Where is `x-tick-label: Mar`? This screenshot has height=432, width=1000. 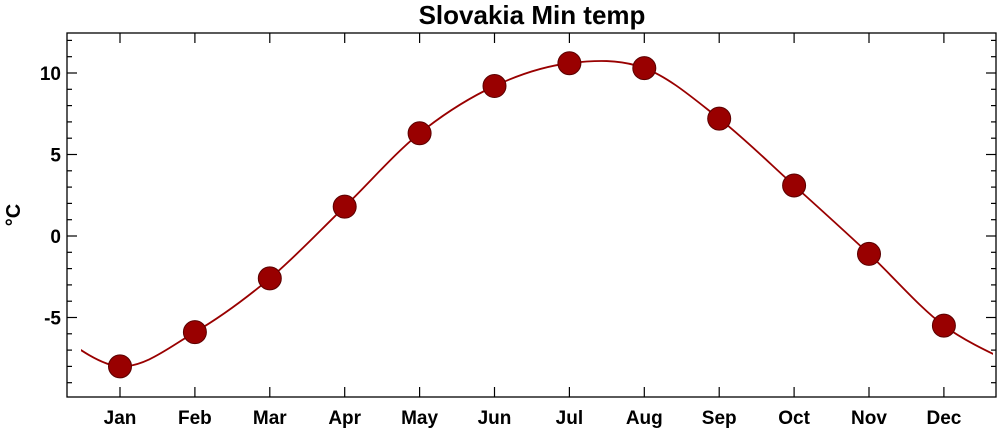
x-tick-label: Mar is located at coordinates (270, 418).